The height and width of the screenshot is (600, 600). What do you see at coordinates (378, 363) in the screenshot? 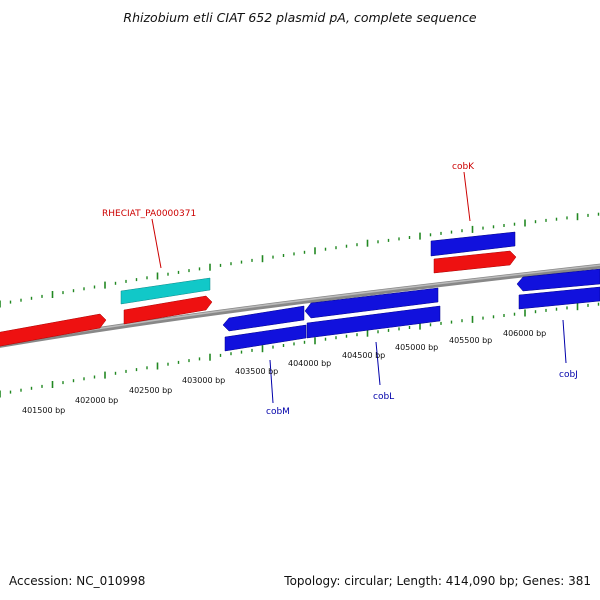
I see `leader-cobl` at bounding box center [378, 363].